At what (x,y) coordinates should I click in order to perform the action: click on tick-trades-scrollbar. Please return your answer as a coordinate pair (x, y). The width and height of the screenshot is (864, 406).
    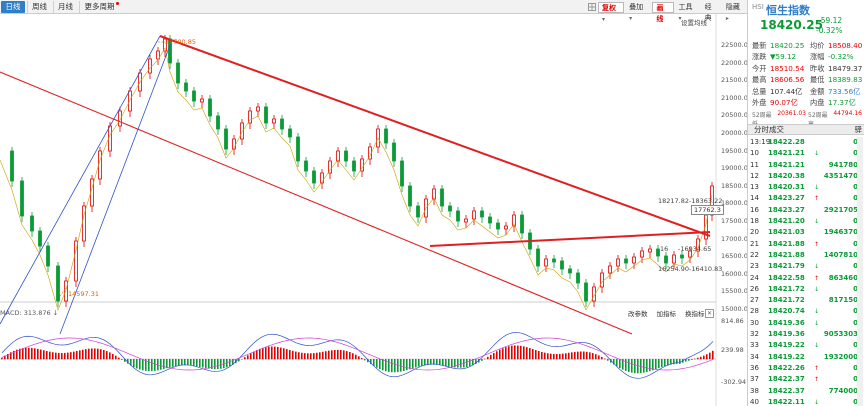
    Looking at the image, I should click on (860, 271).